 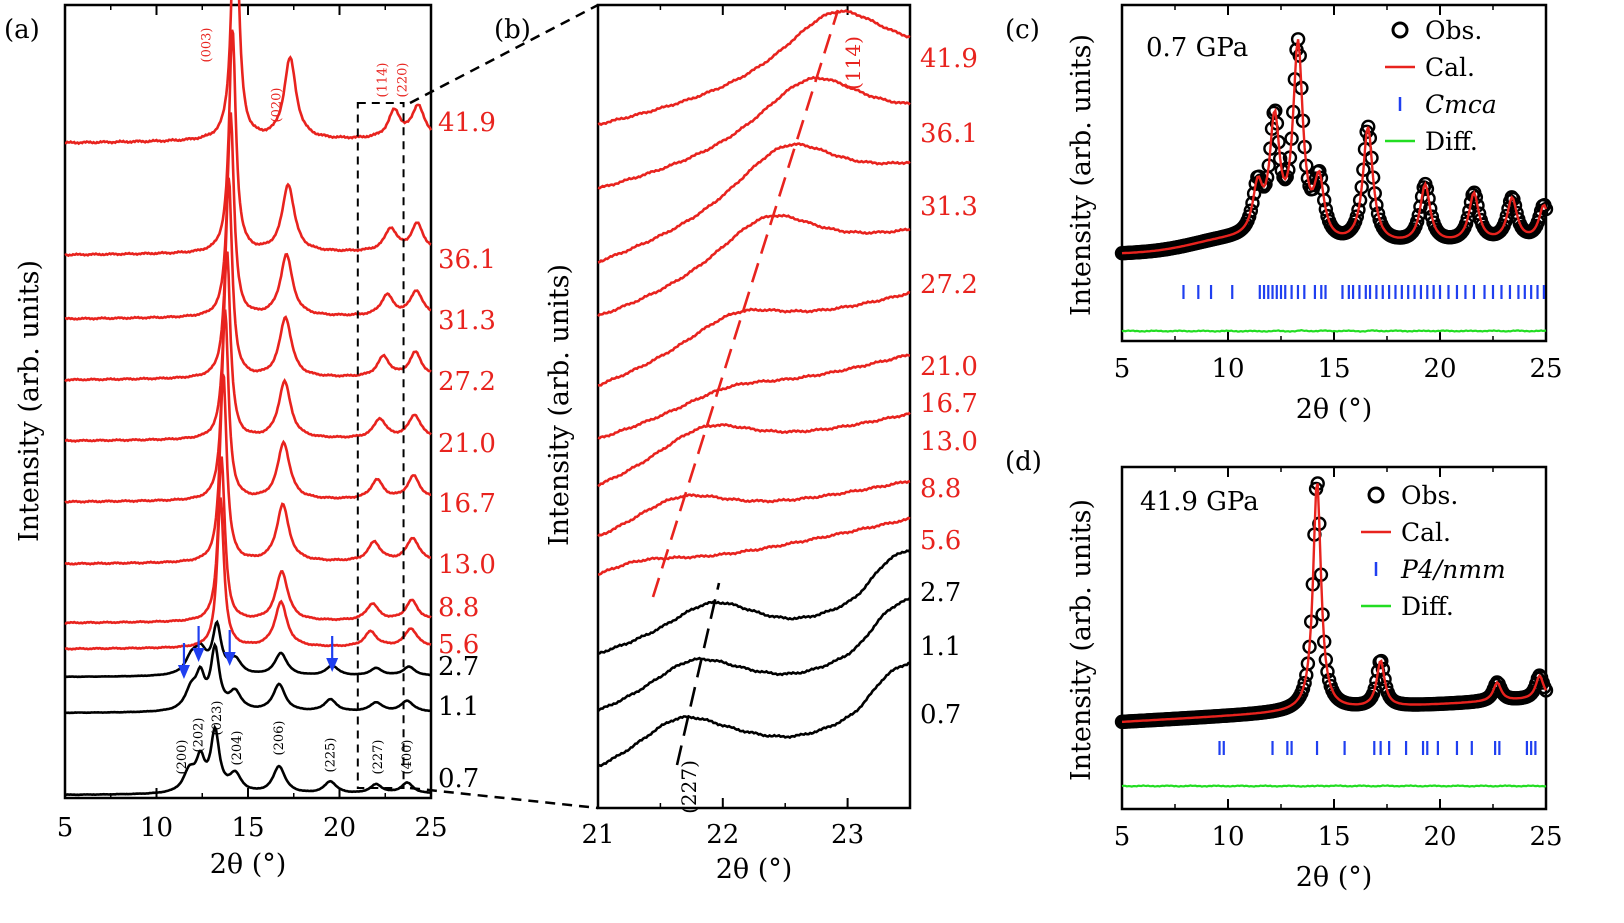 I want to click on panel-a-curve-21.0, so click(x=248, y=347).